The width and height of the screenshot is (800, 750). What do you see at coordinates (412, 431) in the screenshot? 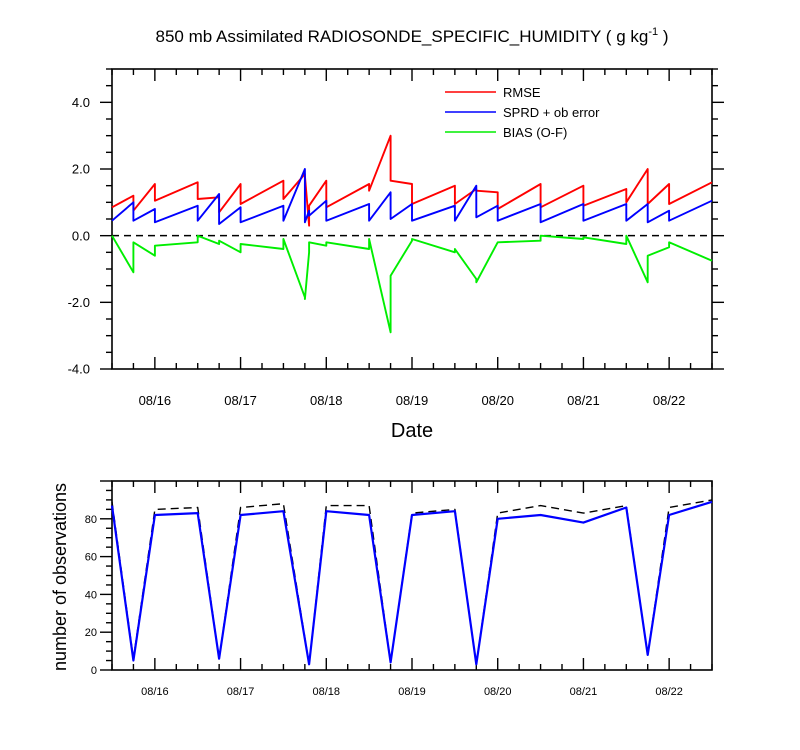
I see `top-x-axis-label: Date` at bounding box center [412, 431].